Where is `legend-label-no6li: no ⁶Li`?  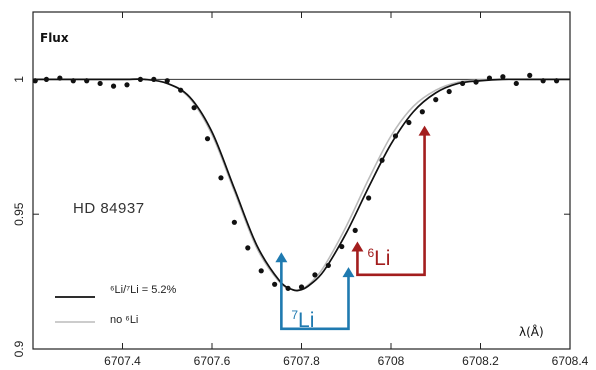 legend-label-no6li: no ⁶Li is located at coordinates (124, 320).